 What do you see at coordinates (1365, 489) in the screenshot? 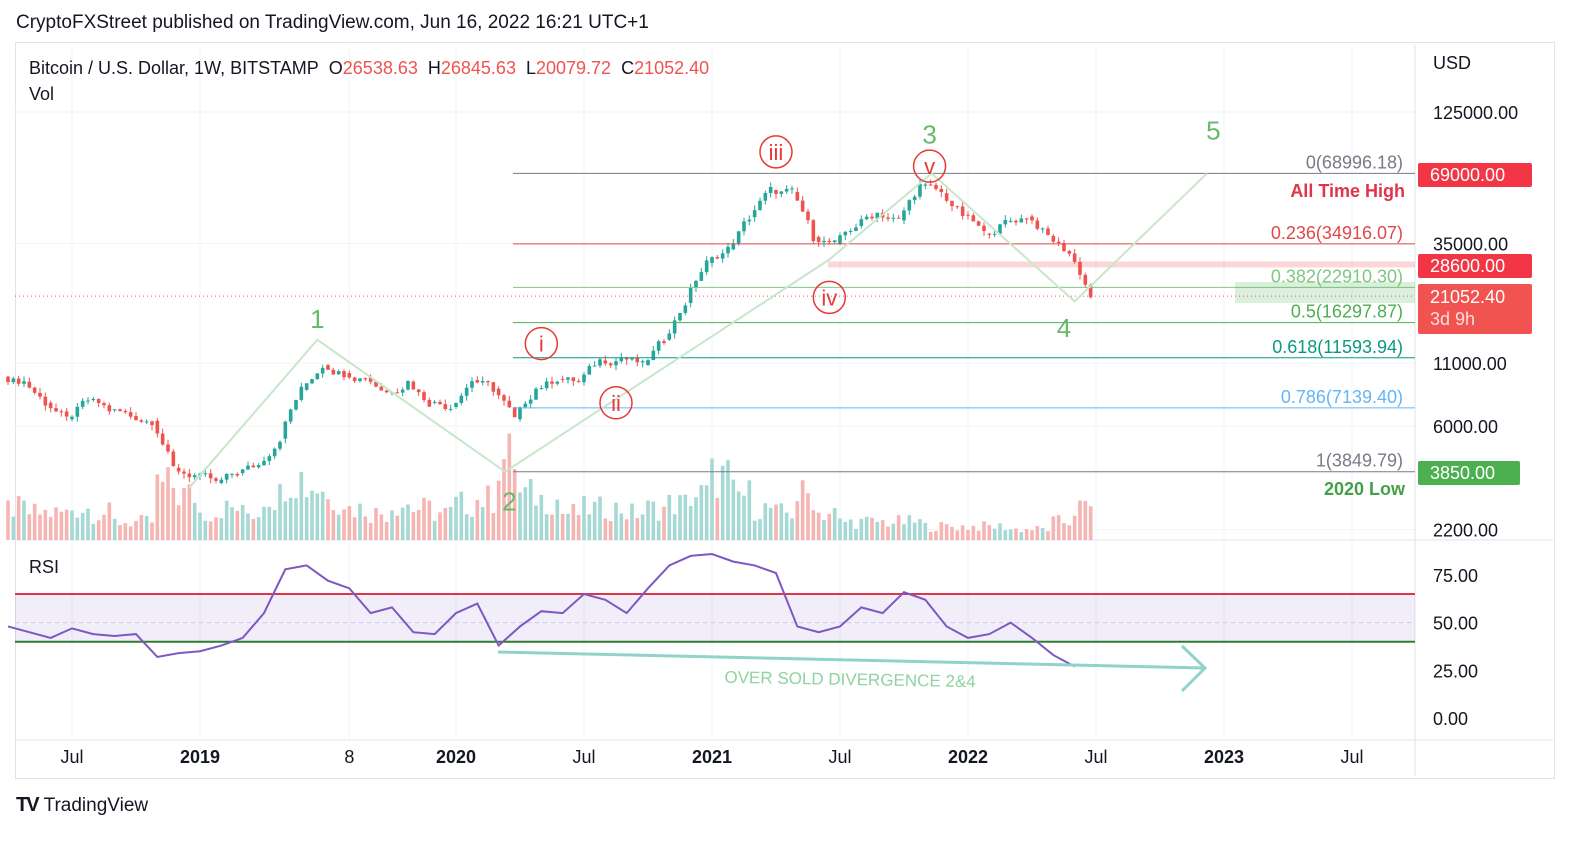
I see `low-annotation: 2020 Low` at bounding box center [1365, 489].